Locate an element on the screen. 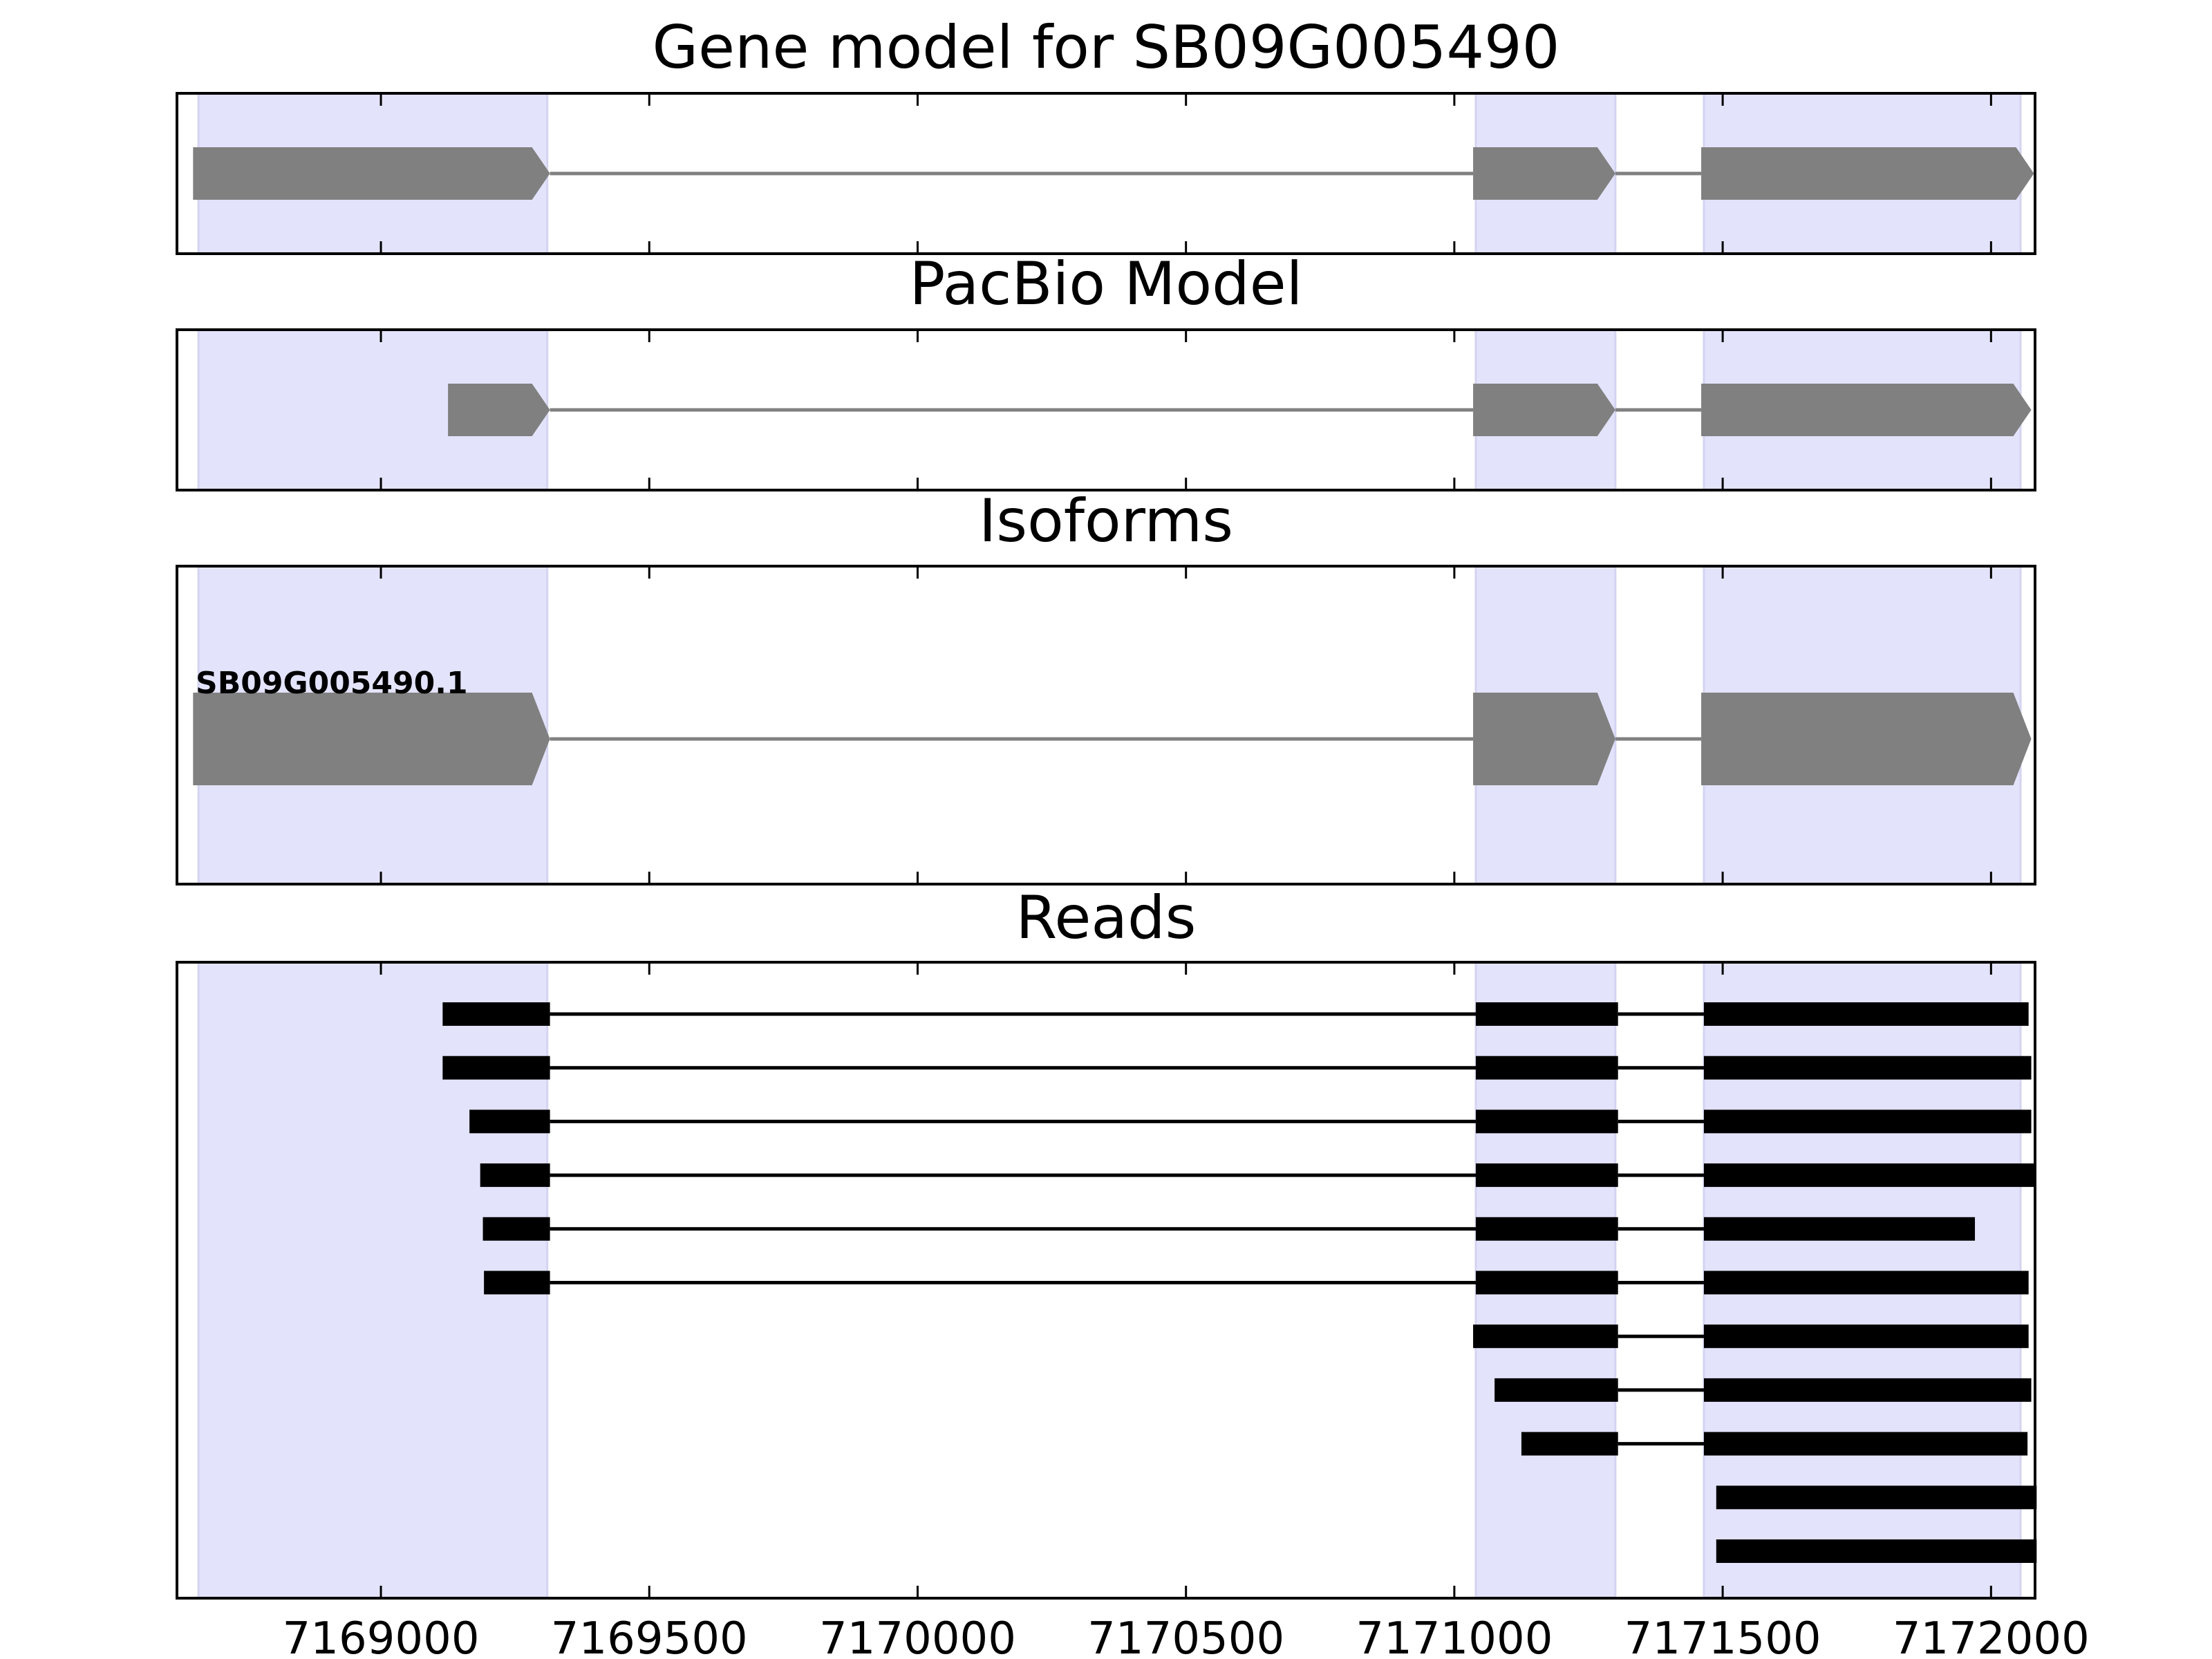  isoform-features is located at coordinates (1112, 739).